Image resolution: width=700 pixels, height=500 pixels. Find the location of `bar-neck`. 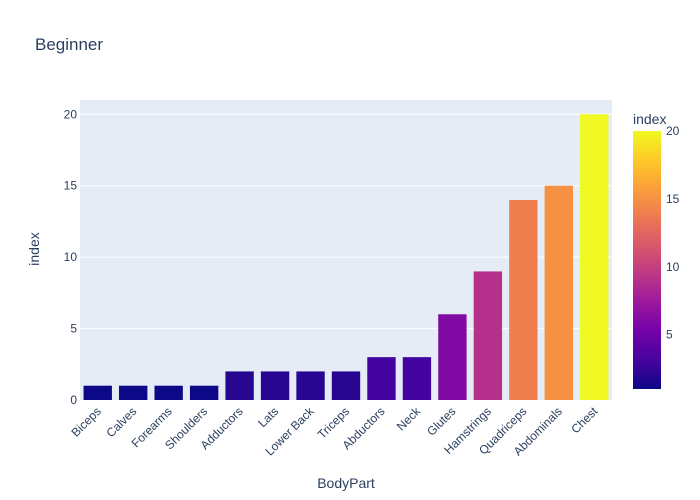

bar-neck is located at coordinates (417, 378).